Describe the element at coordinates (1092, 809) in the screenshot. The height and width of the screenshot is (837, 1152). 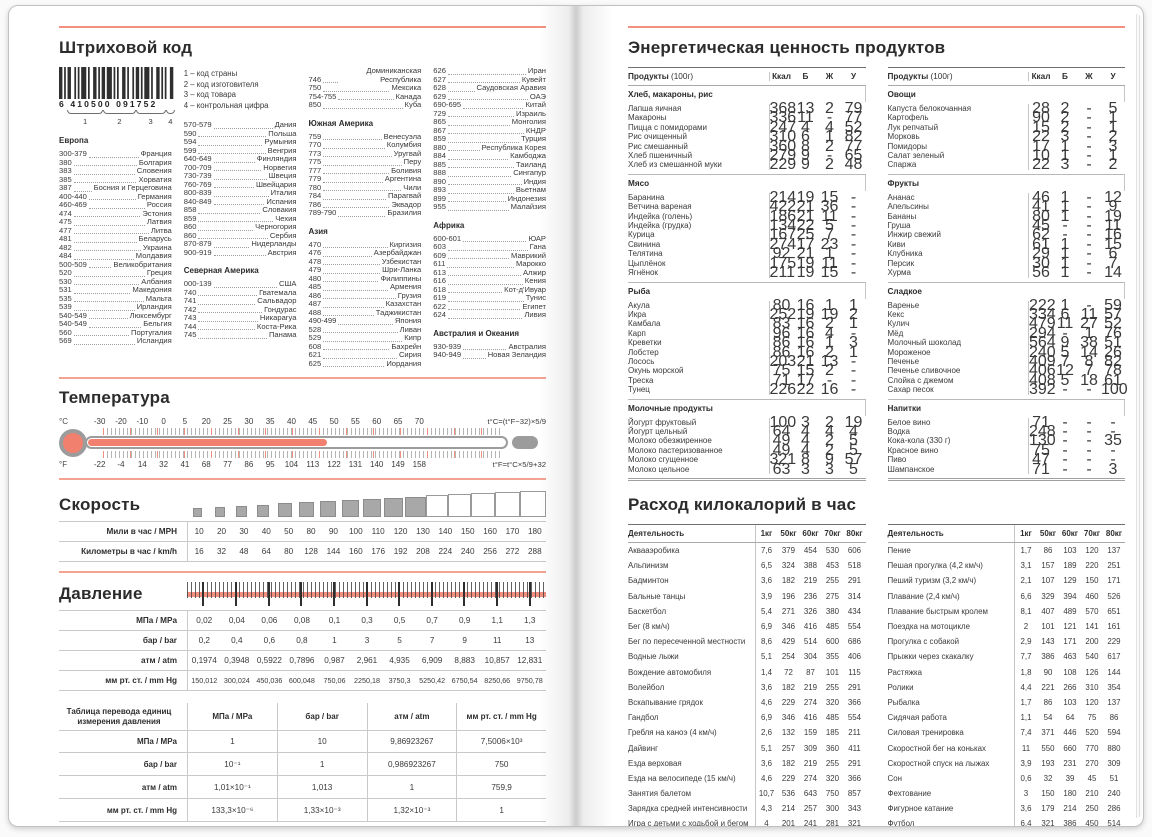
I see `activity-kcal-value: 250` at that location.